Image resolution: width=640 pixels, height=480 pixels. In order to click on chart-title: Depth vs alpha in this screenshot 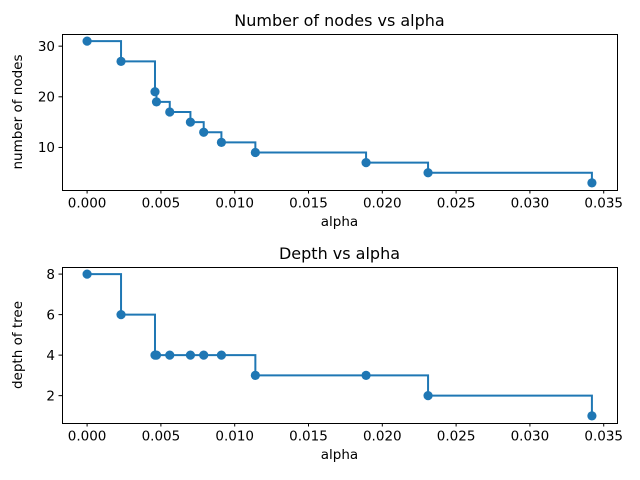, I will do `click(339, 253)`.